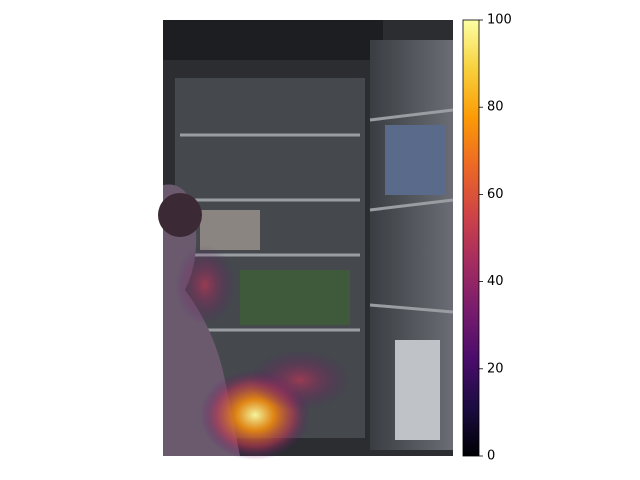  What do you see at coordinates (273, 40) in the screenshot?
I see `freezer` at bounding box center [273, 40].